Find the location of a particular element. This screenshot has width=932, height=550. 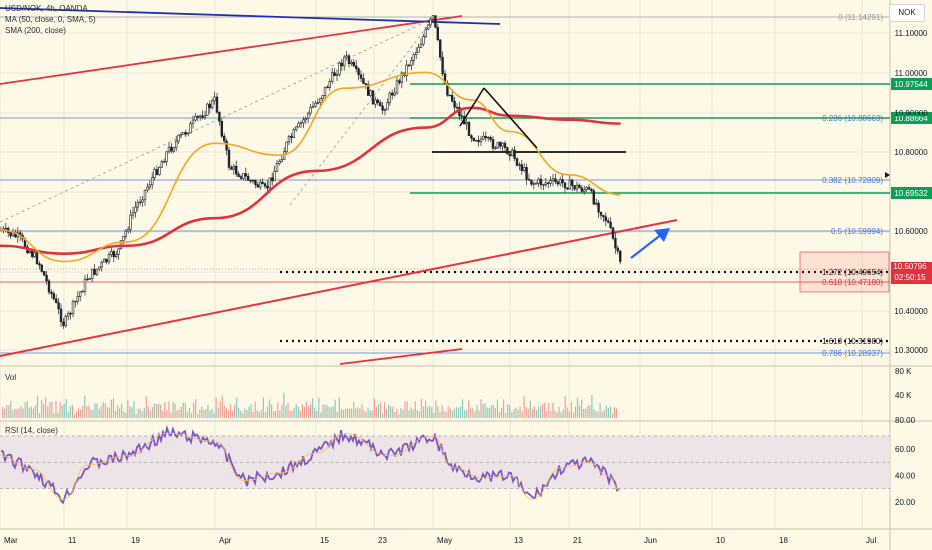

time-axis: Mar 11 19 Apr 15 23 May 13 21 Jun 10 18 Jul is located at coordinates (440, 540).